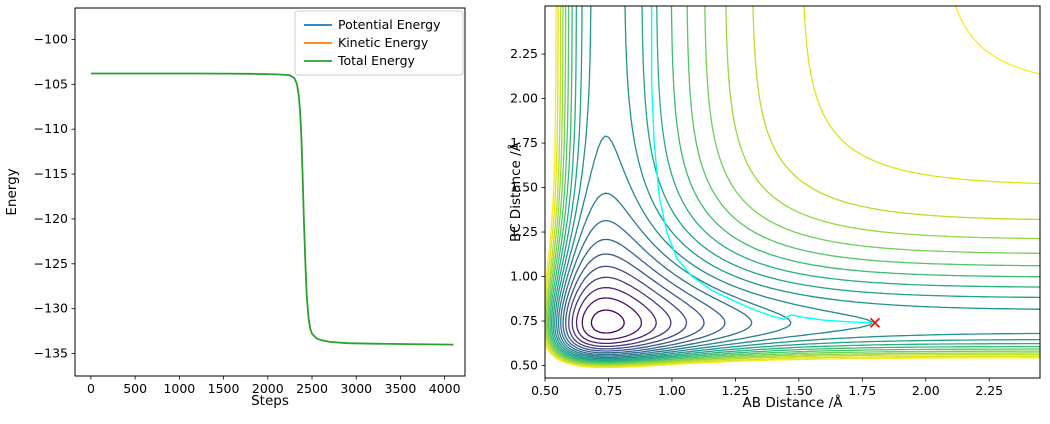 The height and width of the screenshot is (424, 1050). Describe the element at coordinates (51, 38) in the screenshot. I see `y-tick-label: −100` at that location.